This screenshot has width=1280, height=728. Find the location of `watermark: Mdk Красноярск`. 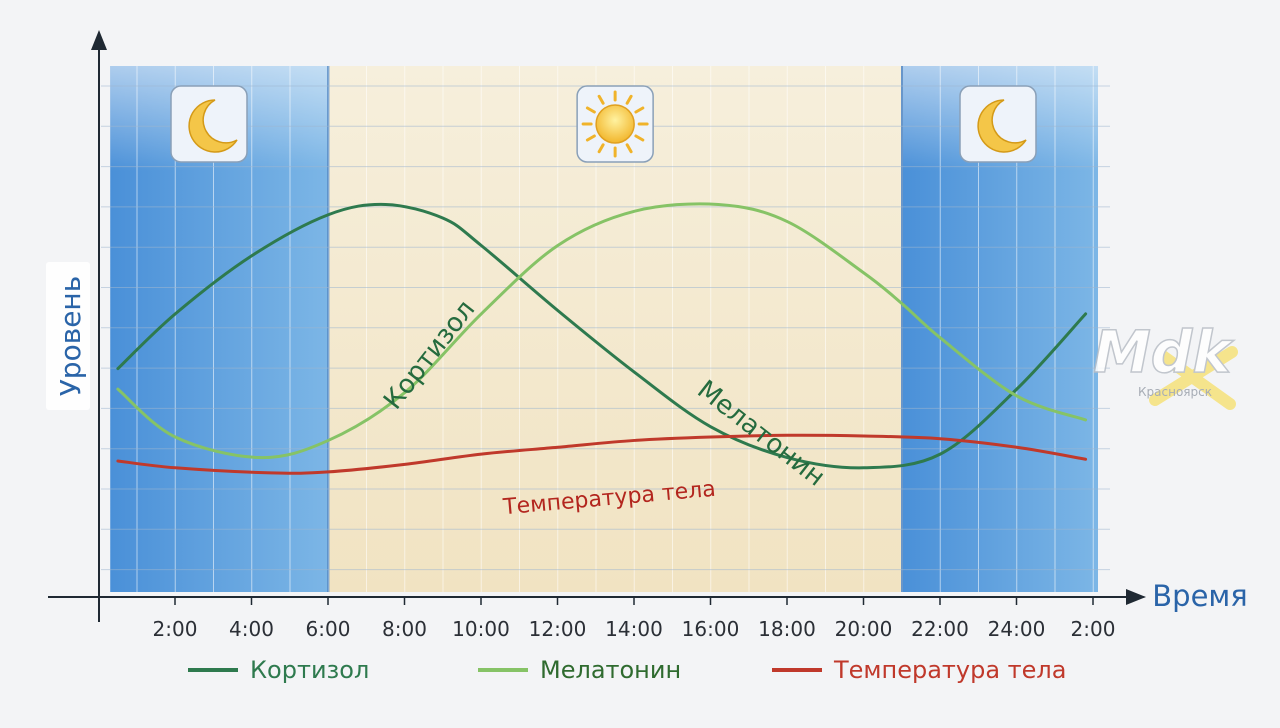

watermark: Mdk Красноярск is located at coordinates (1165, 363).